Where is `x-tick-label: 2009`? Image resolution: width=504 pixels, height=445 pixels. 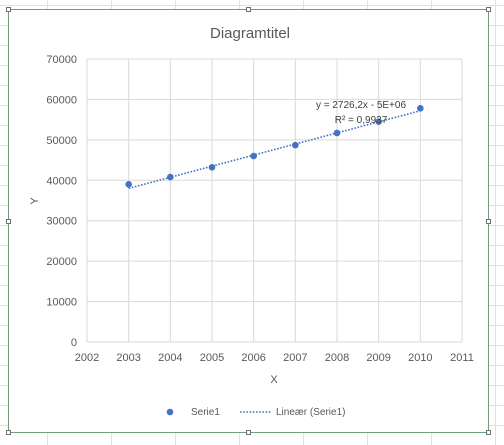
x-tick-label: 2009 is located at coordinates (378, 358).